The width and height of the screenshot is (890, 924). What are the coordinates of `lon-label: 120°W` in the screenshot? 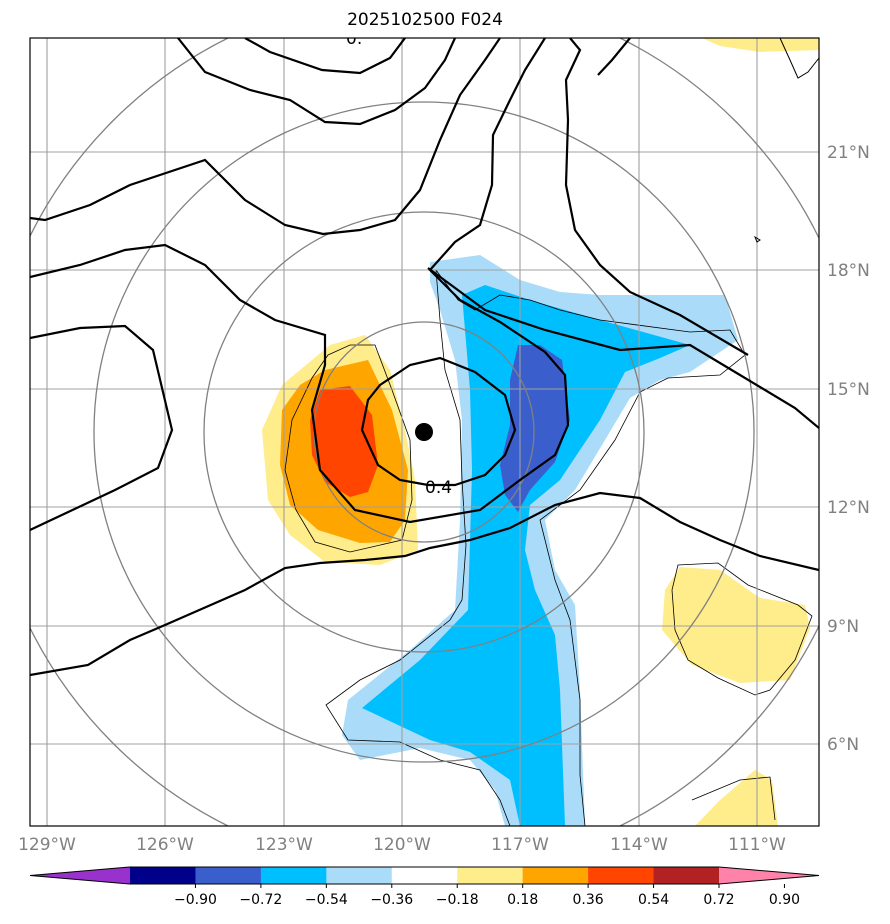 It's located at (402, 845).